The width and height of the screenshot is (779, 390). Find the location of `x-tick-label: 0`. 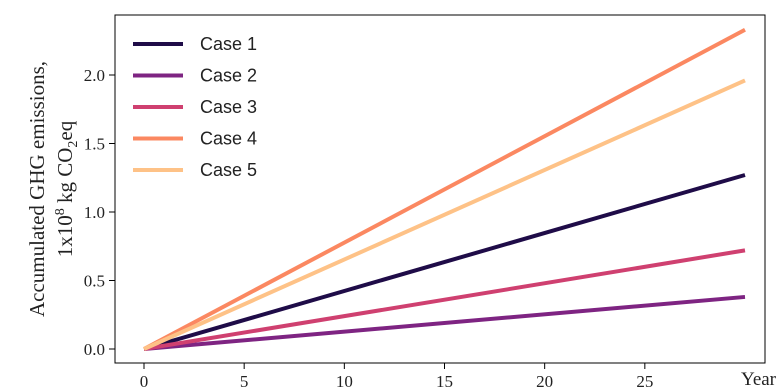

x-tick-label: 0 is located at coordinates (144, 381).